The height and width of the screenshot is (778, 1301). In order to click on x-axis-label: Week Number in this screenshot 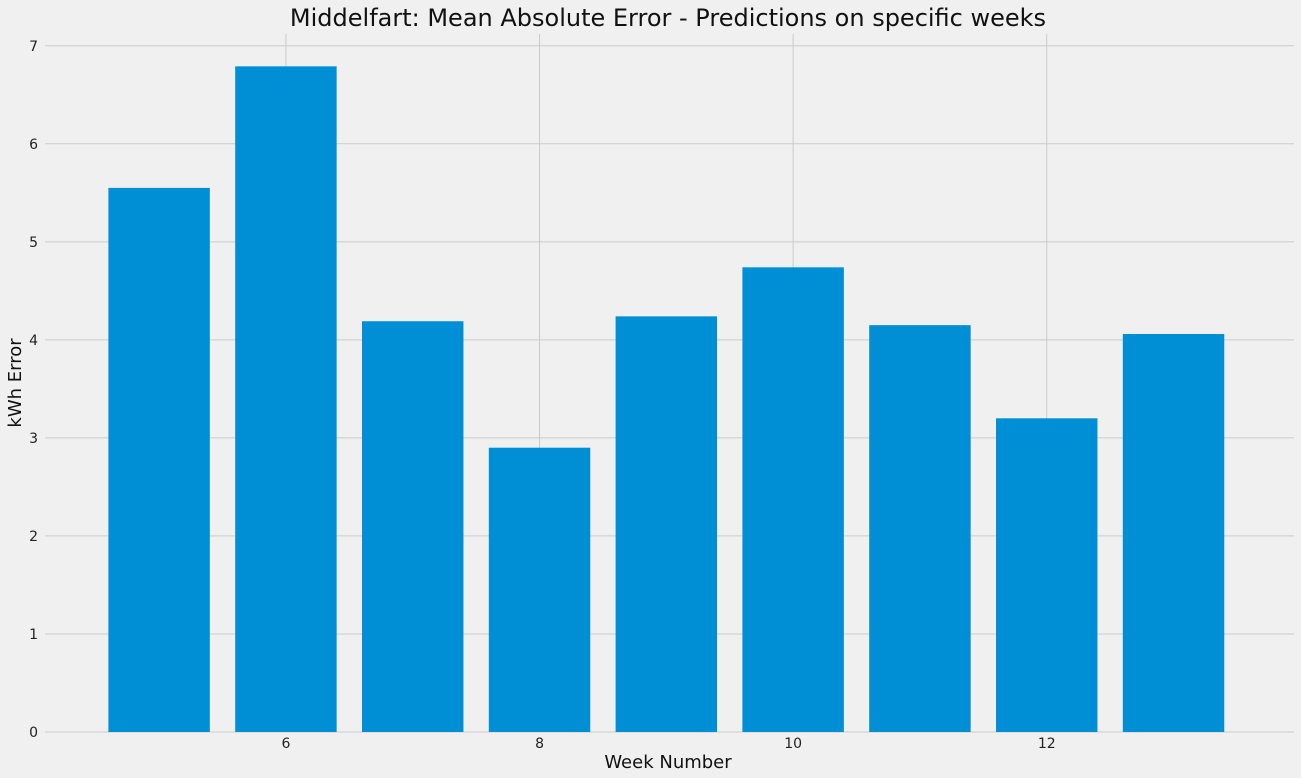, I will do `click(668, 762)`.